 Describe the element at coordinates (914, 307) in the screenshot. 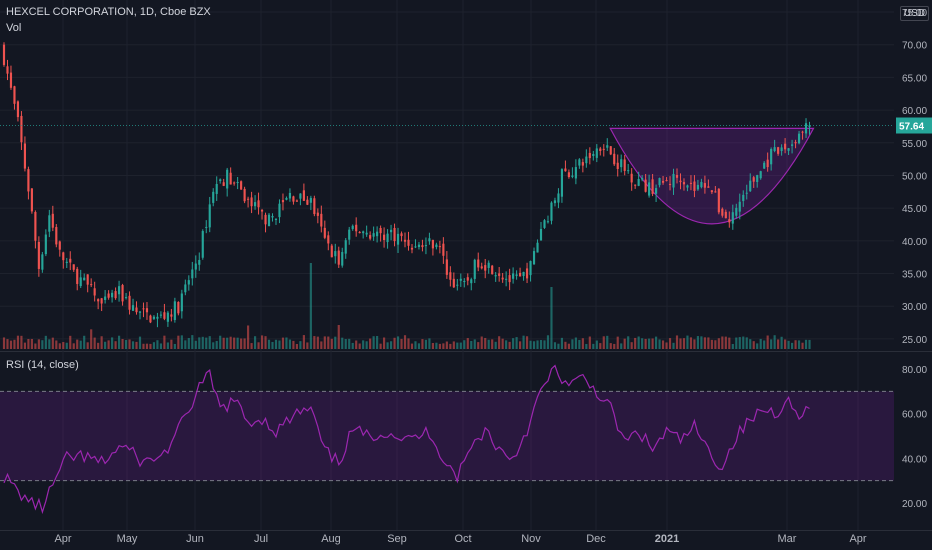

I see `price-tick-label: 30.00` at that location.